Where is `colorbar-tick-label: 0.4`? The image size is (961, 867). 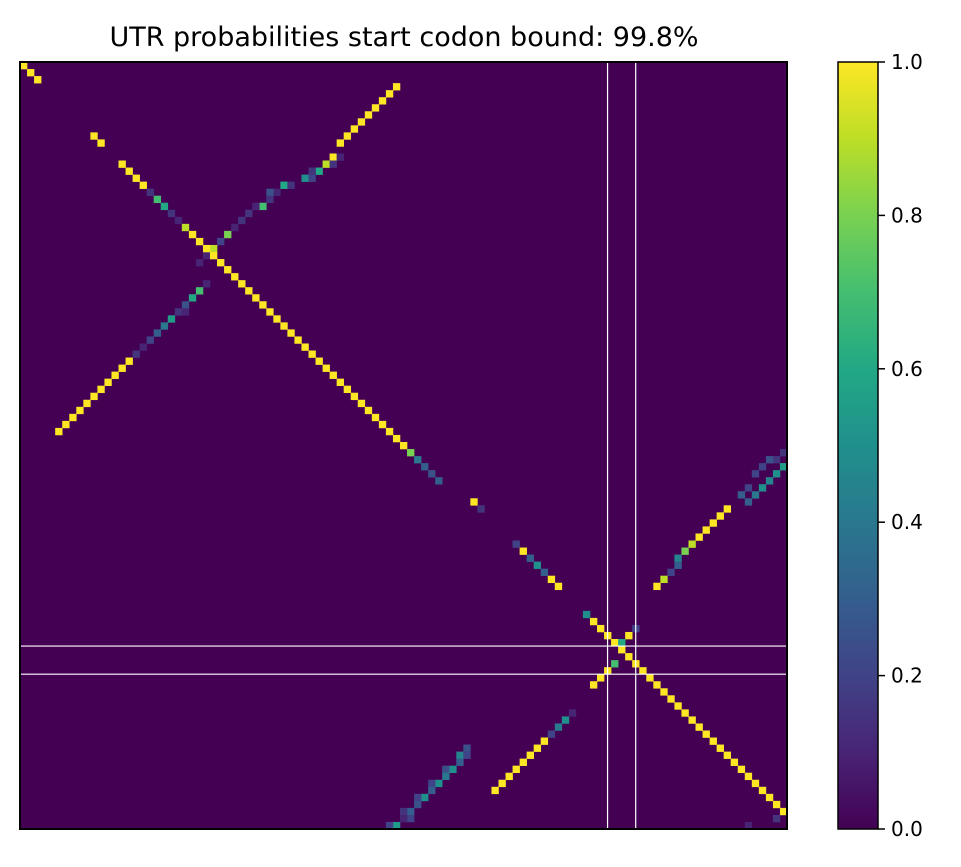 colorbar-tick-label: 0.4 is located at coordinates (907, 522).